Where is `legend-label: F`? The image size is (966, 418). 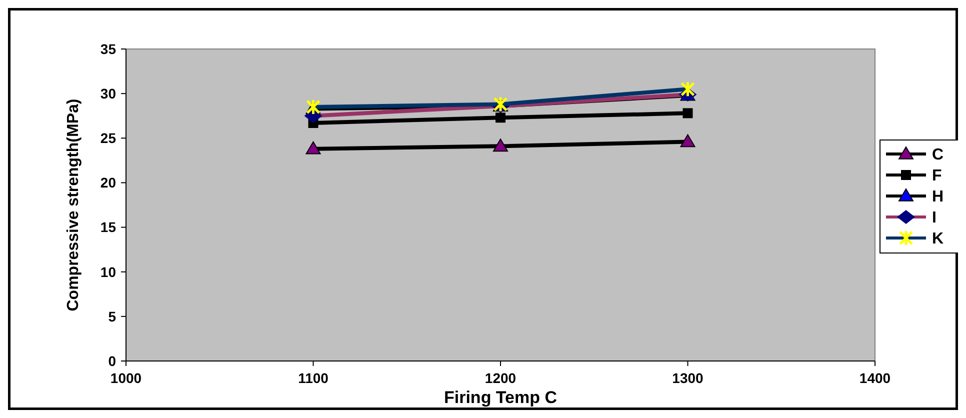 legend-label: F is located at coordinates (937, 176).